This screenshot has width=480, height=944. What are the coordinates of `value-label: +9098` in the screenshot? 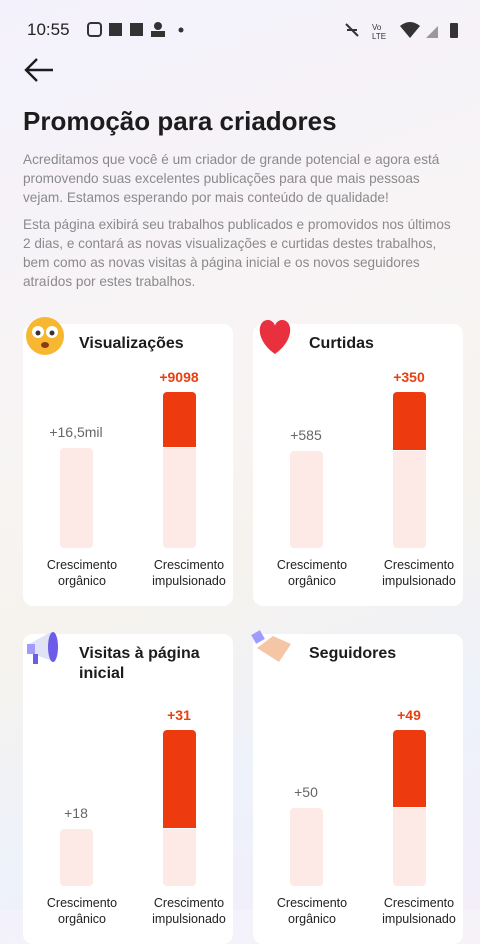 It's located at (179, 377).